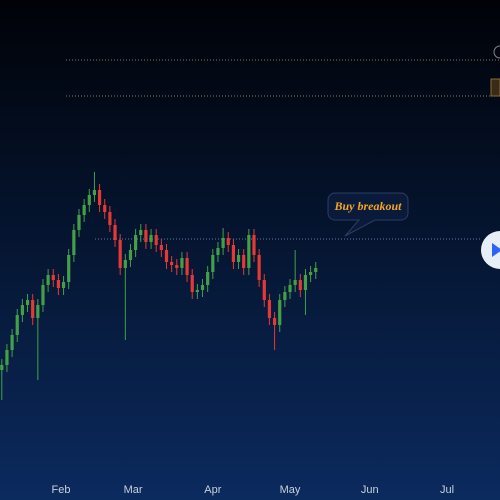 This screenshot has width=500, height=500. I want to click on price-tag, so click(495, 87).